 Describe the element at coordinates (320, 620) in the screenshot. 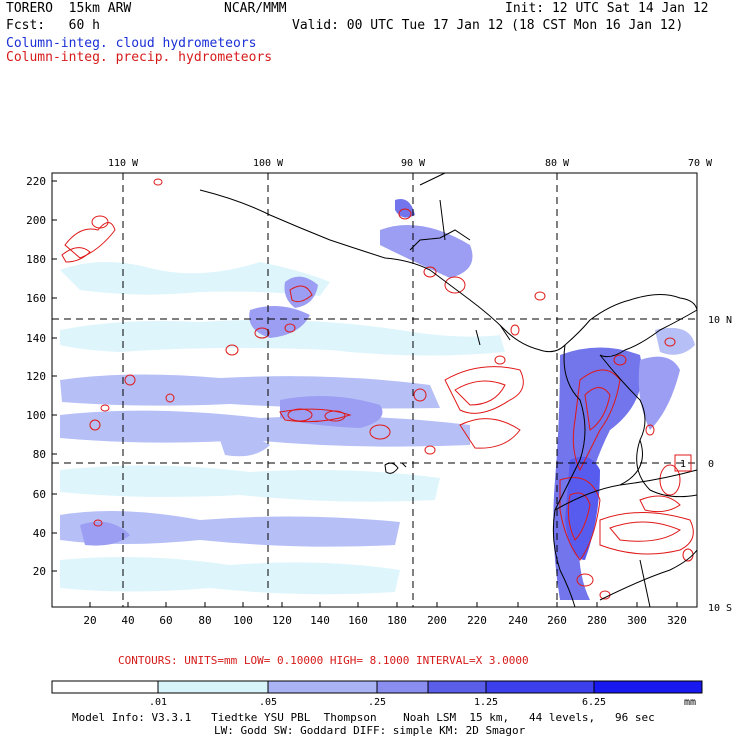

I see `x-tick-label: 140` at that location.